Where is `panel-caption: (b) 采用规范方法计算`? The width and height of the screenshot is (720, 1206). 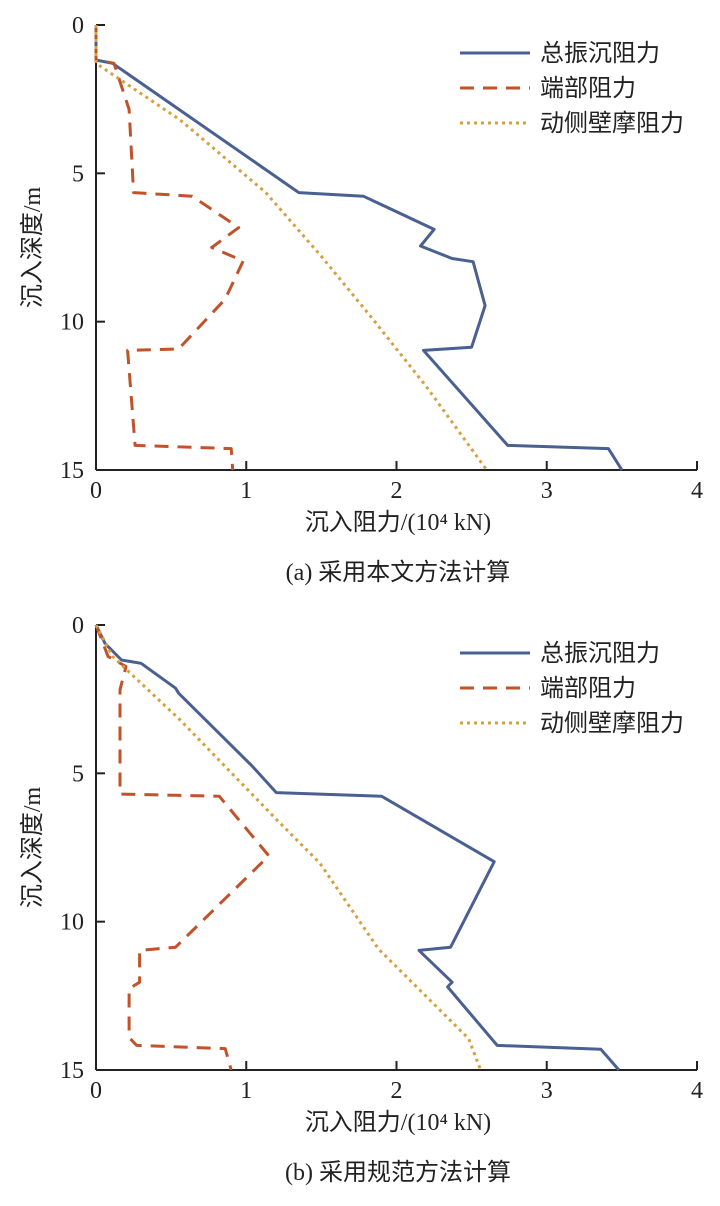
panel-caption: (b) 采用规范方法计算 is located at coordinates (398, 1172).